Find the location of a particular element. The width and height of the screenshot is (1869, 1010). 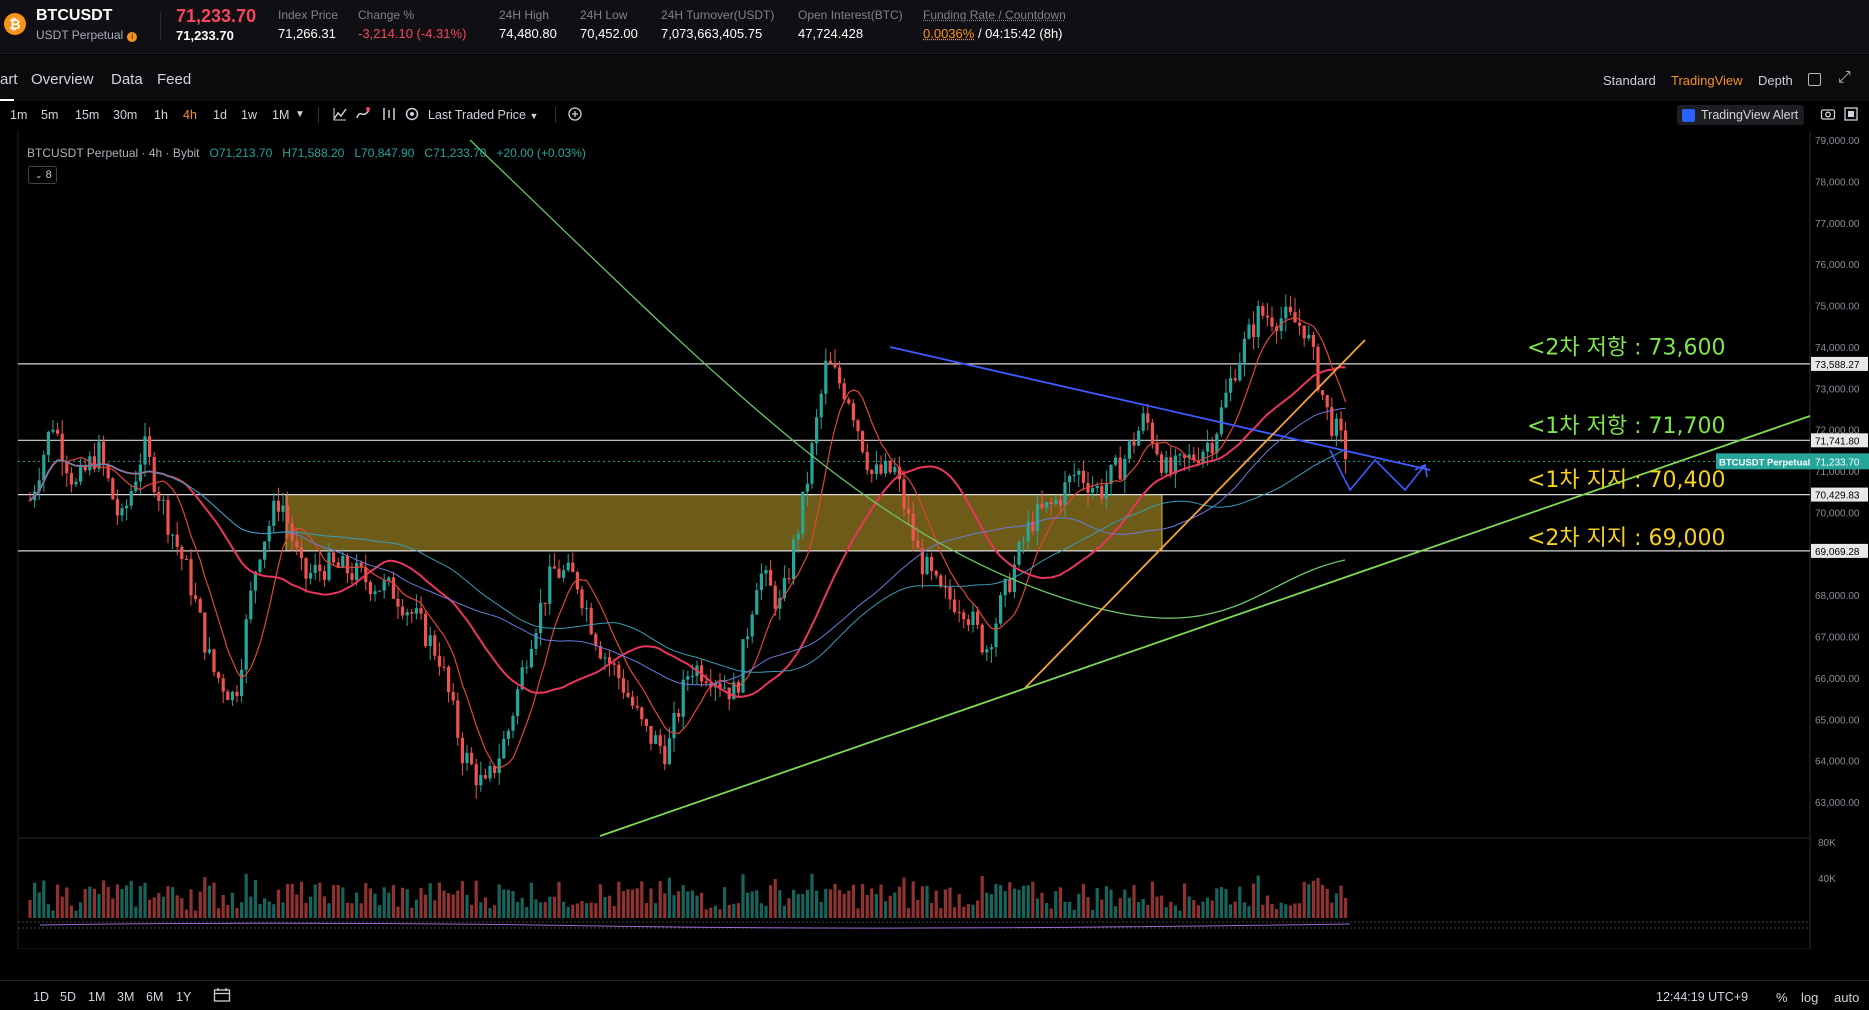

timeframe-1M: 1M is located at coordinates (281, 115).